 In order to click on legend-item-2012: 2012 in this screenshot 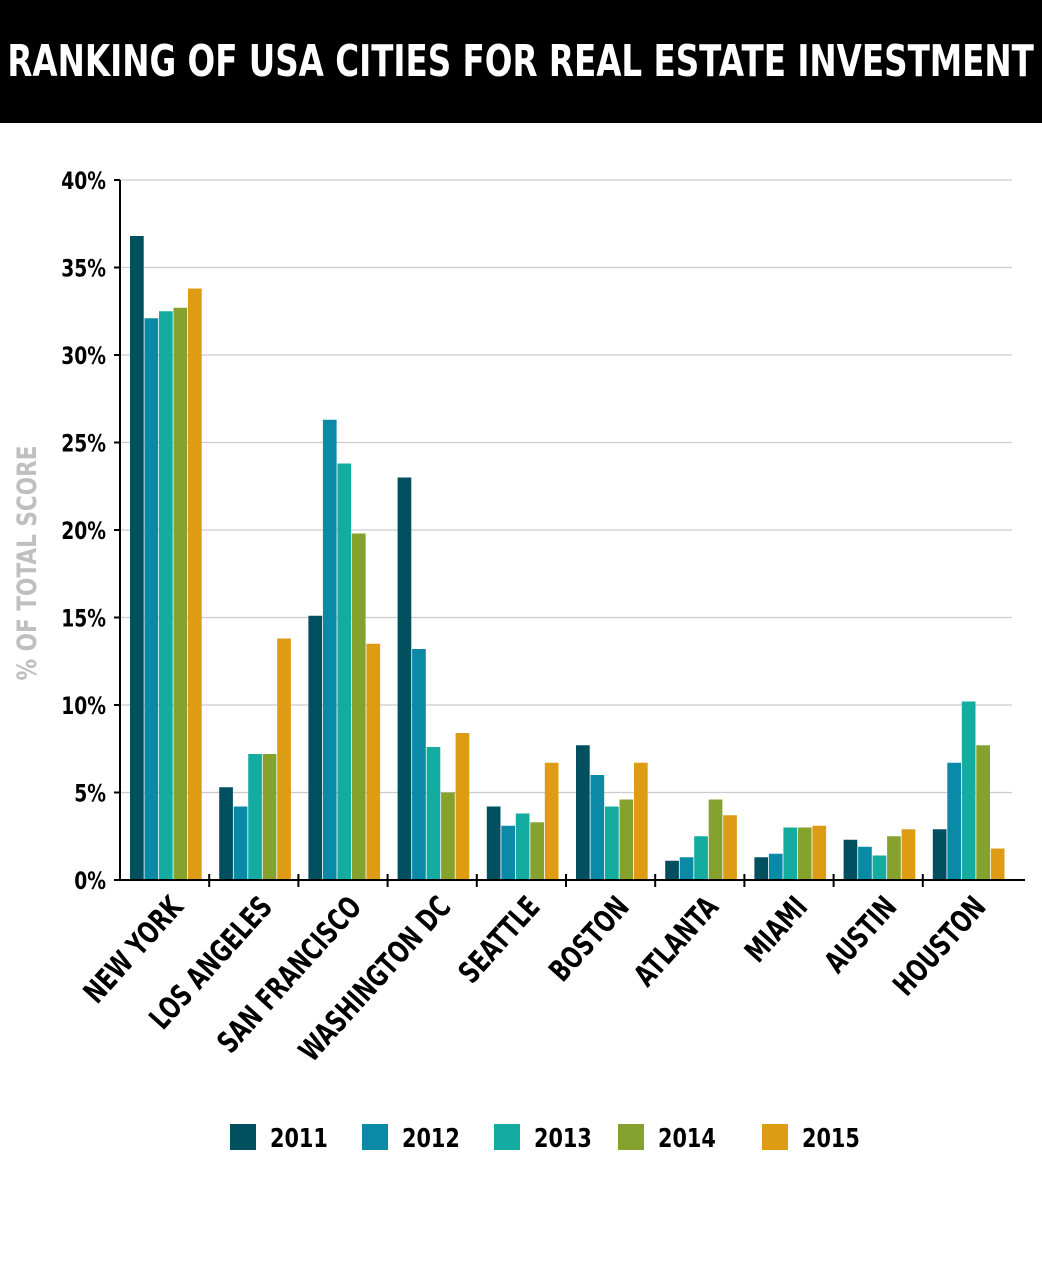, I will do `click(411, 1138)`.